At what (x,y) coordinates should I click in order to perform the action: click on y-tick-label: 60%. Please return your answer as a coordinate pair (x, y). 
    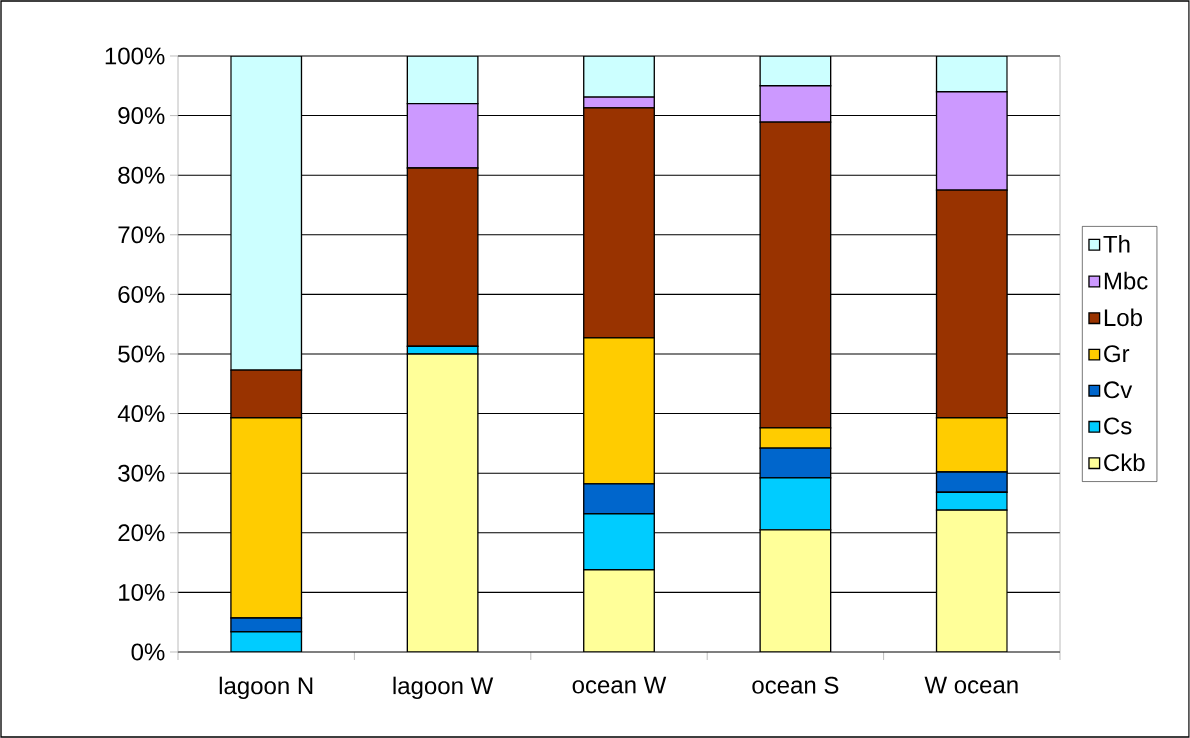
    Looking at the image, I should click on (141, 294).